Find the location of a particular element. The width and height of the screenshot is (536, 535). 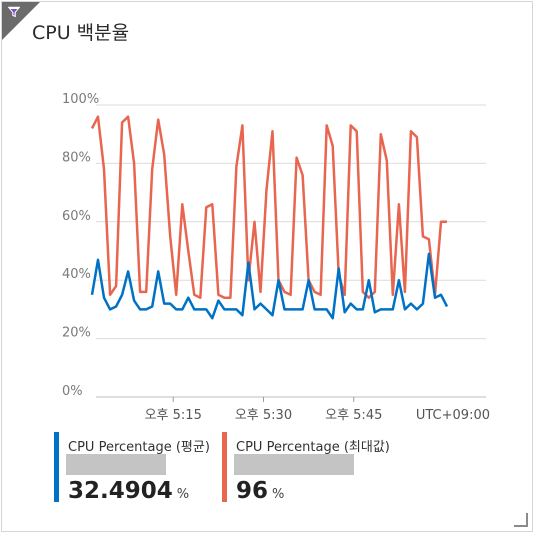

tile-corner-badge is located at coordinates (21, 21).